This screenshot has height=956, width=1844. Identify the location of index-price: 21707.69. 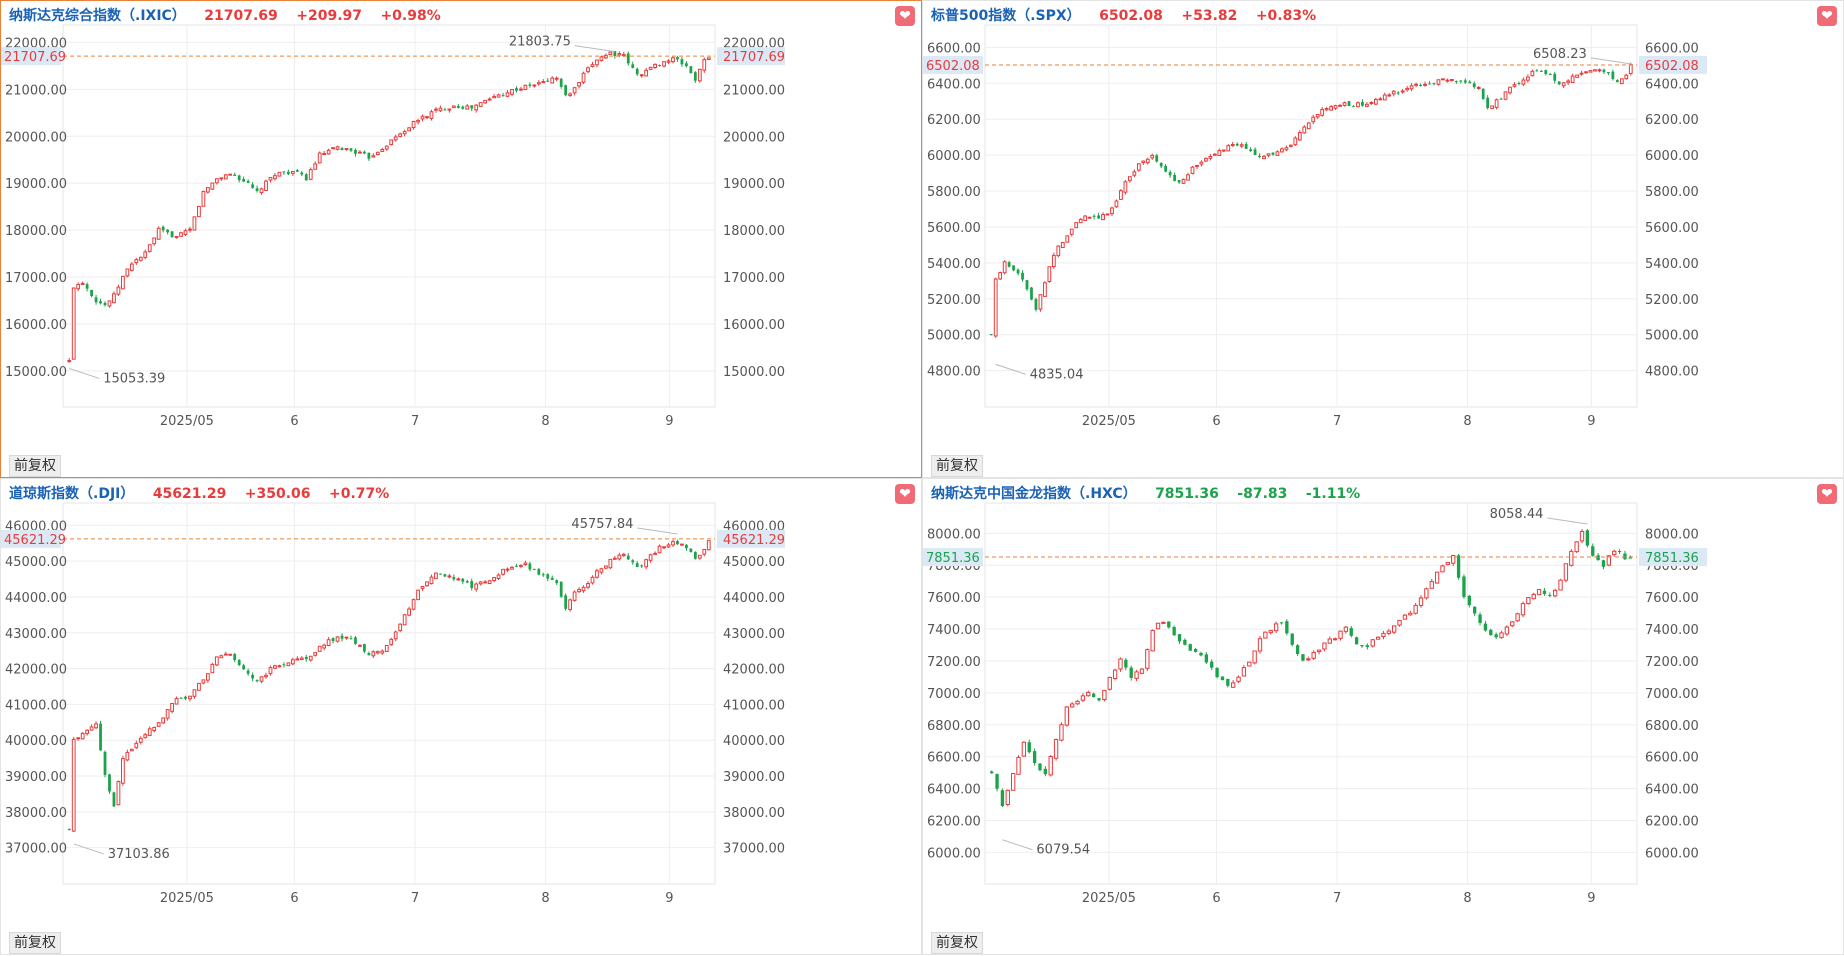
(241, 16).